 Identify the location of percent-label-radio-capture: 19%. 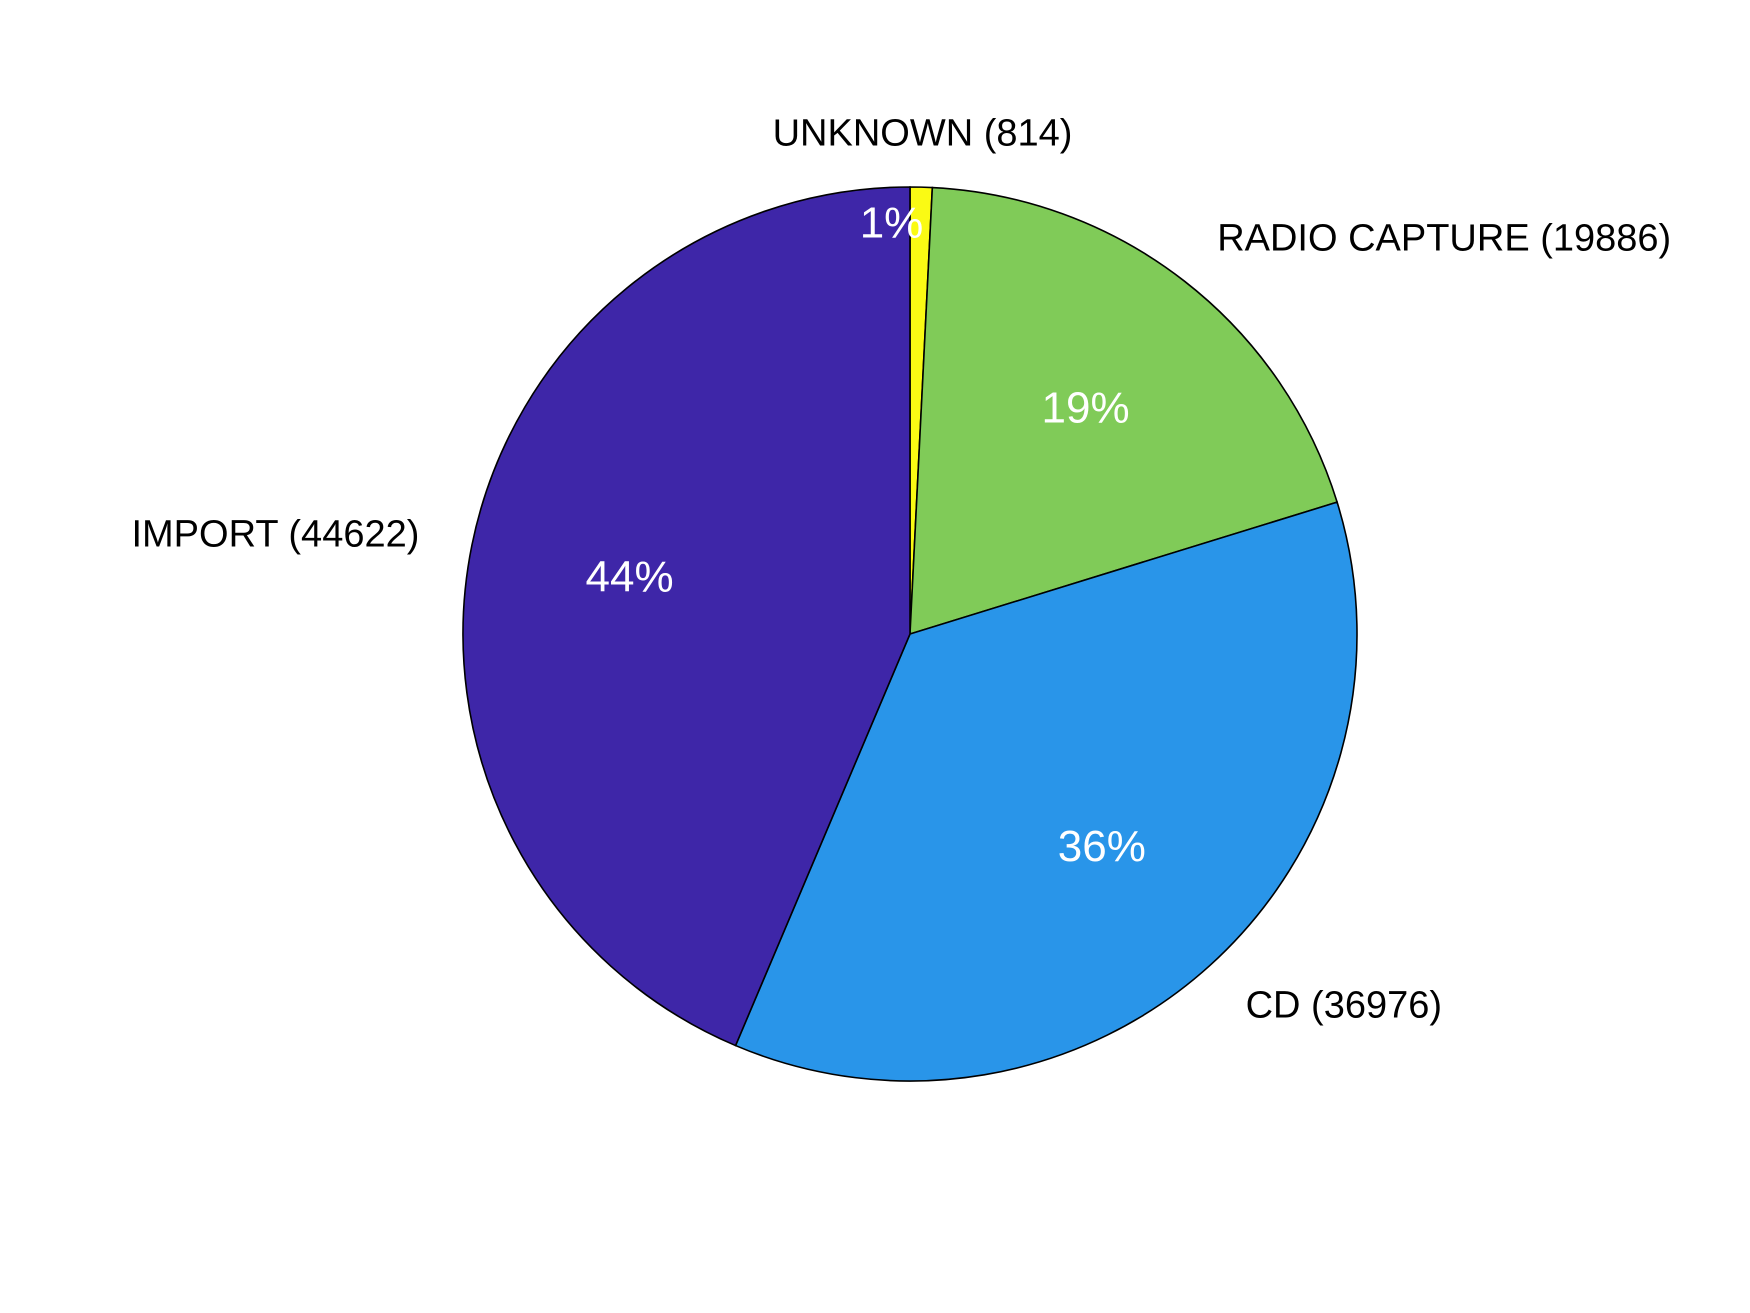
(1086, 408).